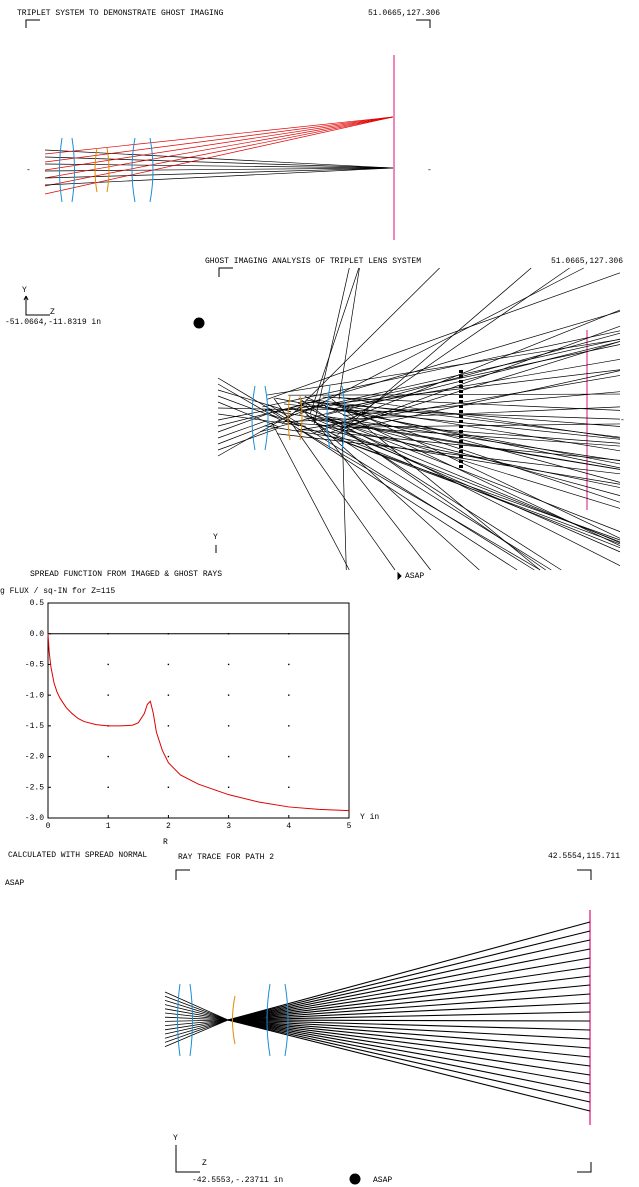  What do you see at coordinates (53, 322) in the screenshot?
I see `origin-coords: -51.0664,-11.8319 in` at bounding box center [53, 322].